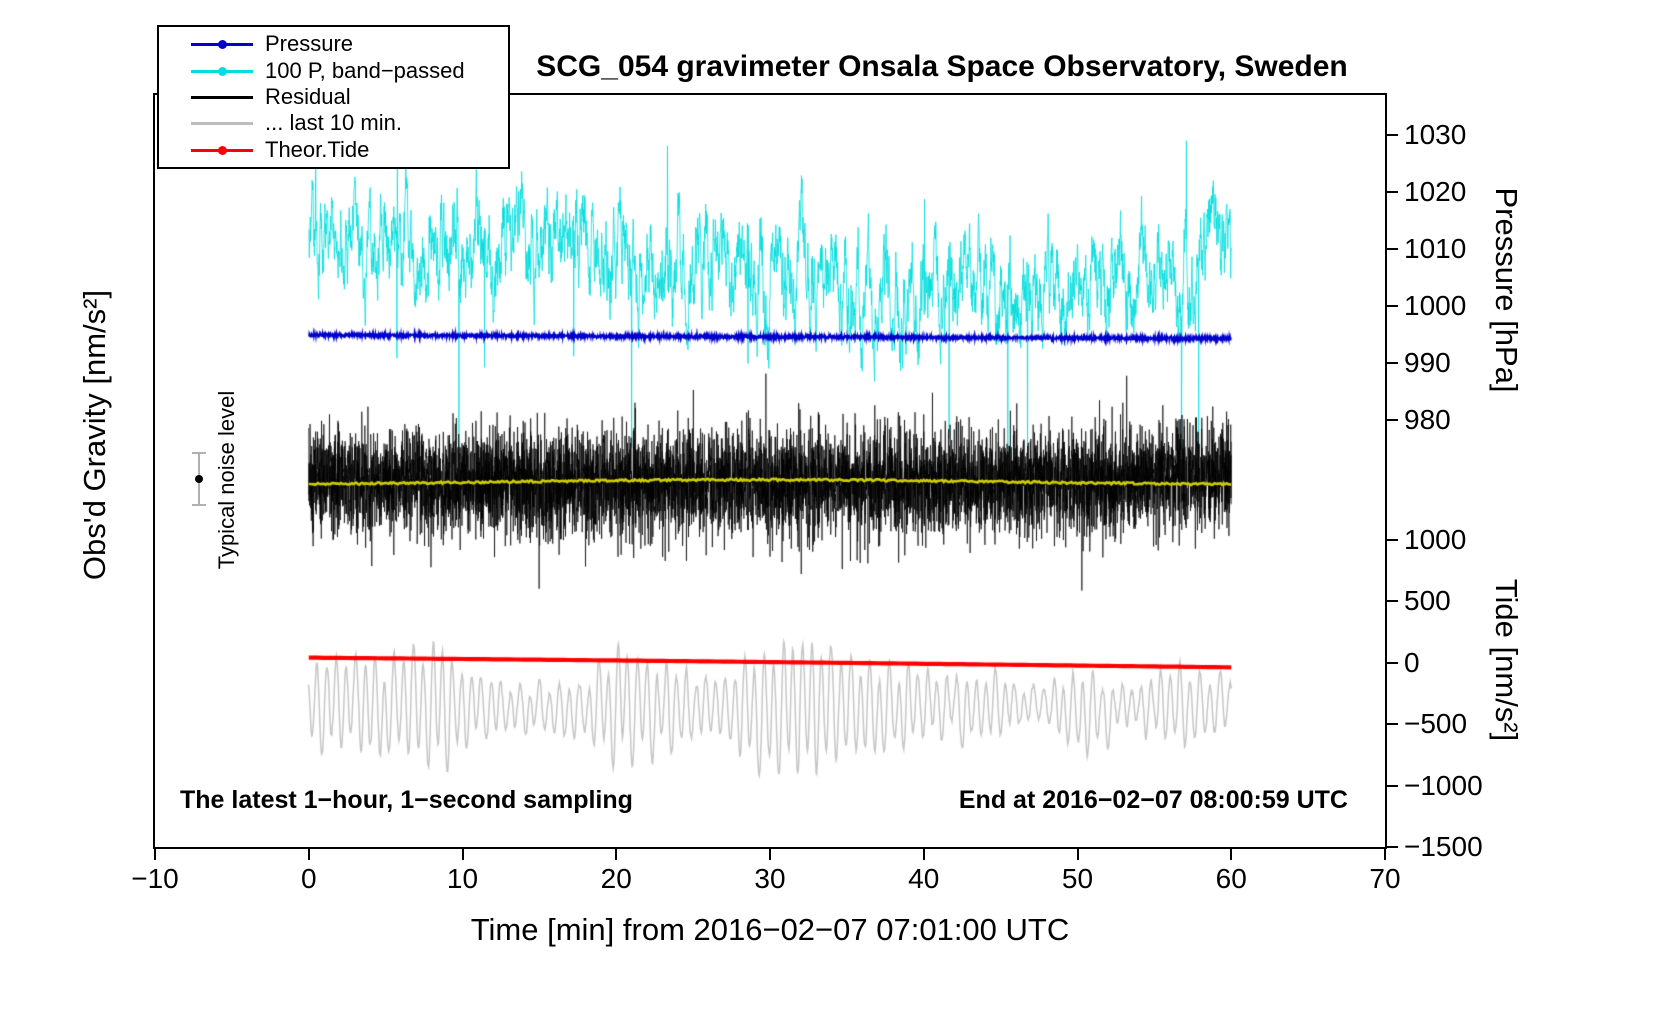  What do you see at coordinates (1412, 662) in the screenshot?
I see `tide-tick-label: 0` at bounding box center [1412, 662].